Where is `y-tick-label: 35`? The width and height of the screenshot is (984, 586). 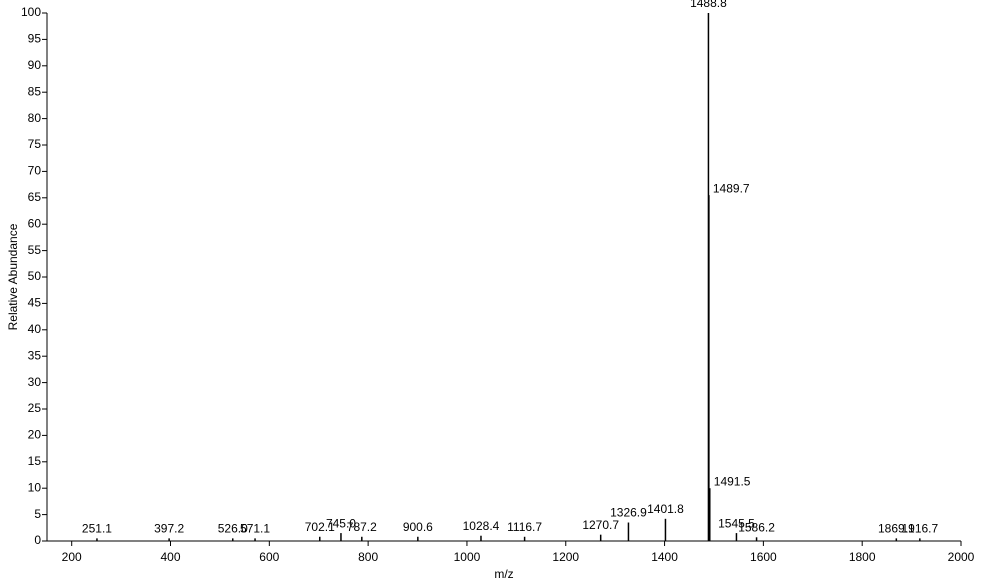
y-tick-label: 35 is located at coordinates (35, 355).